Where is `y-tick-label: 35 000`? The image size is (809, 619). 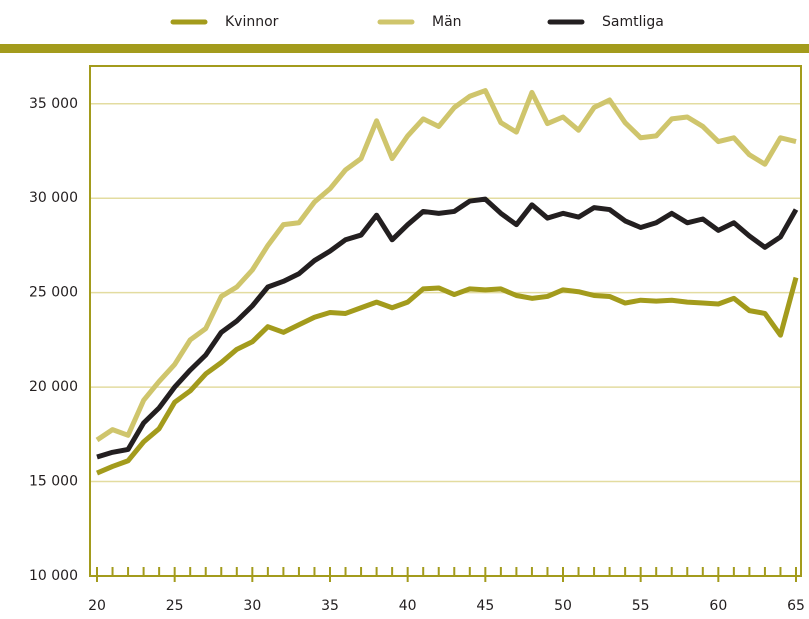
y-tick-label: 35 000 is located at coordinates (53, 104).